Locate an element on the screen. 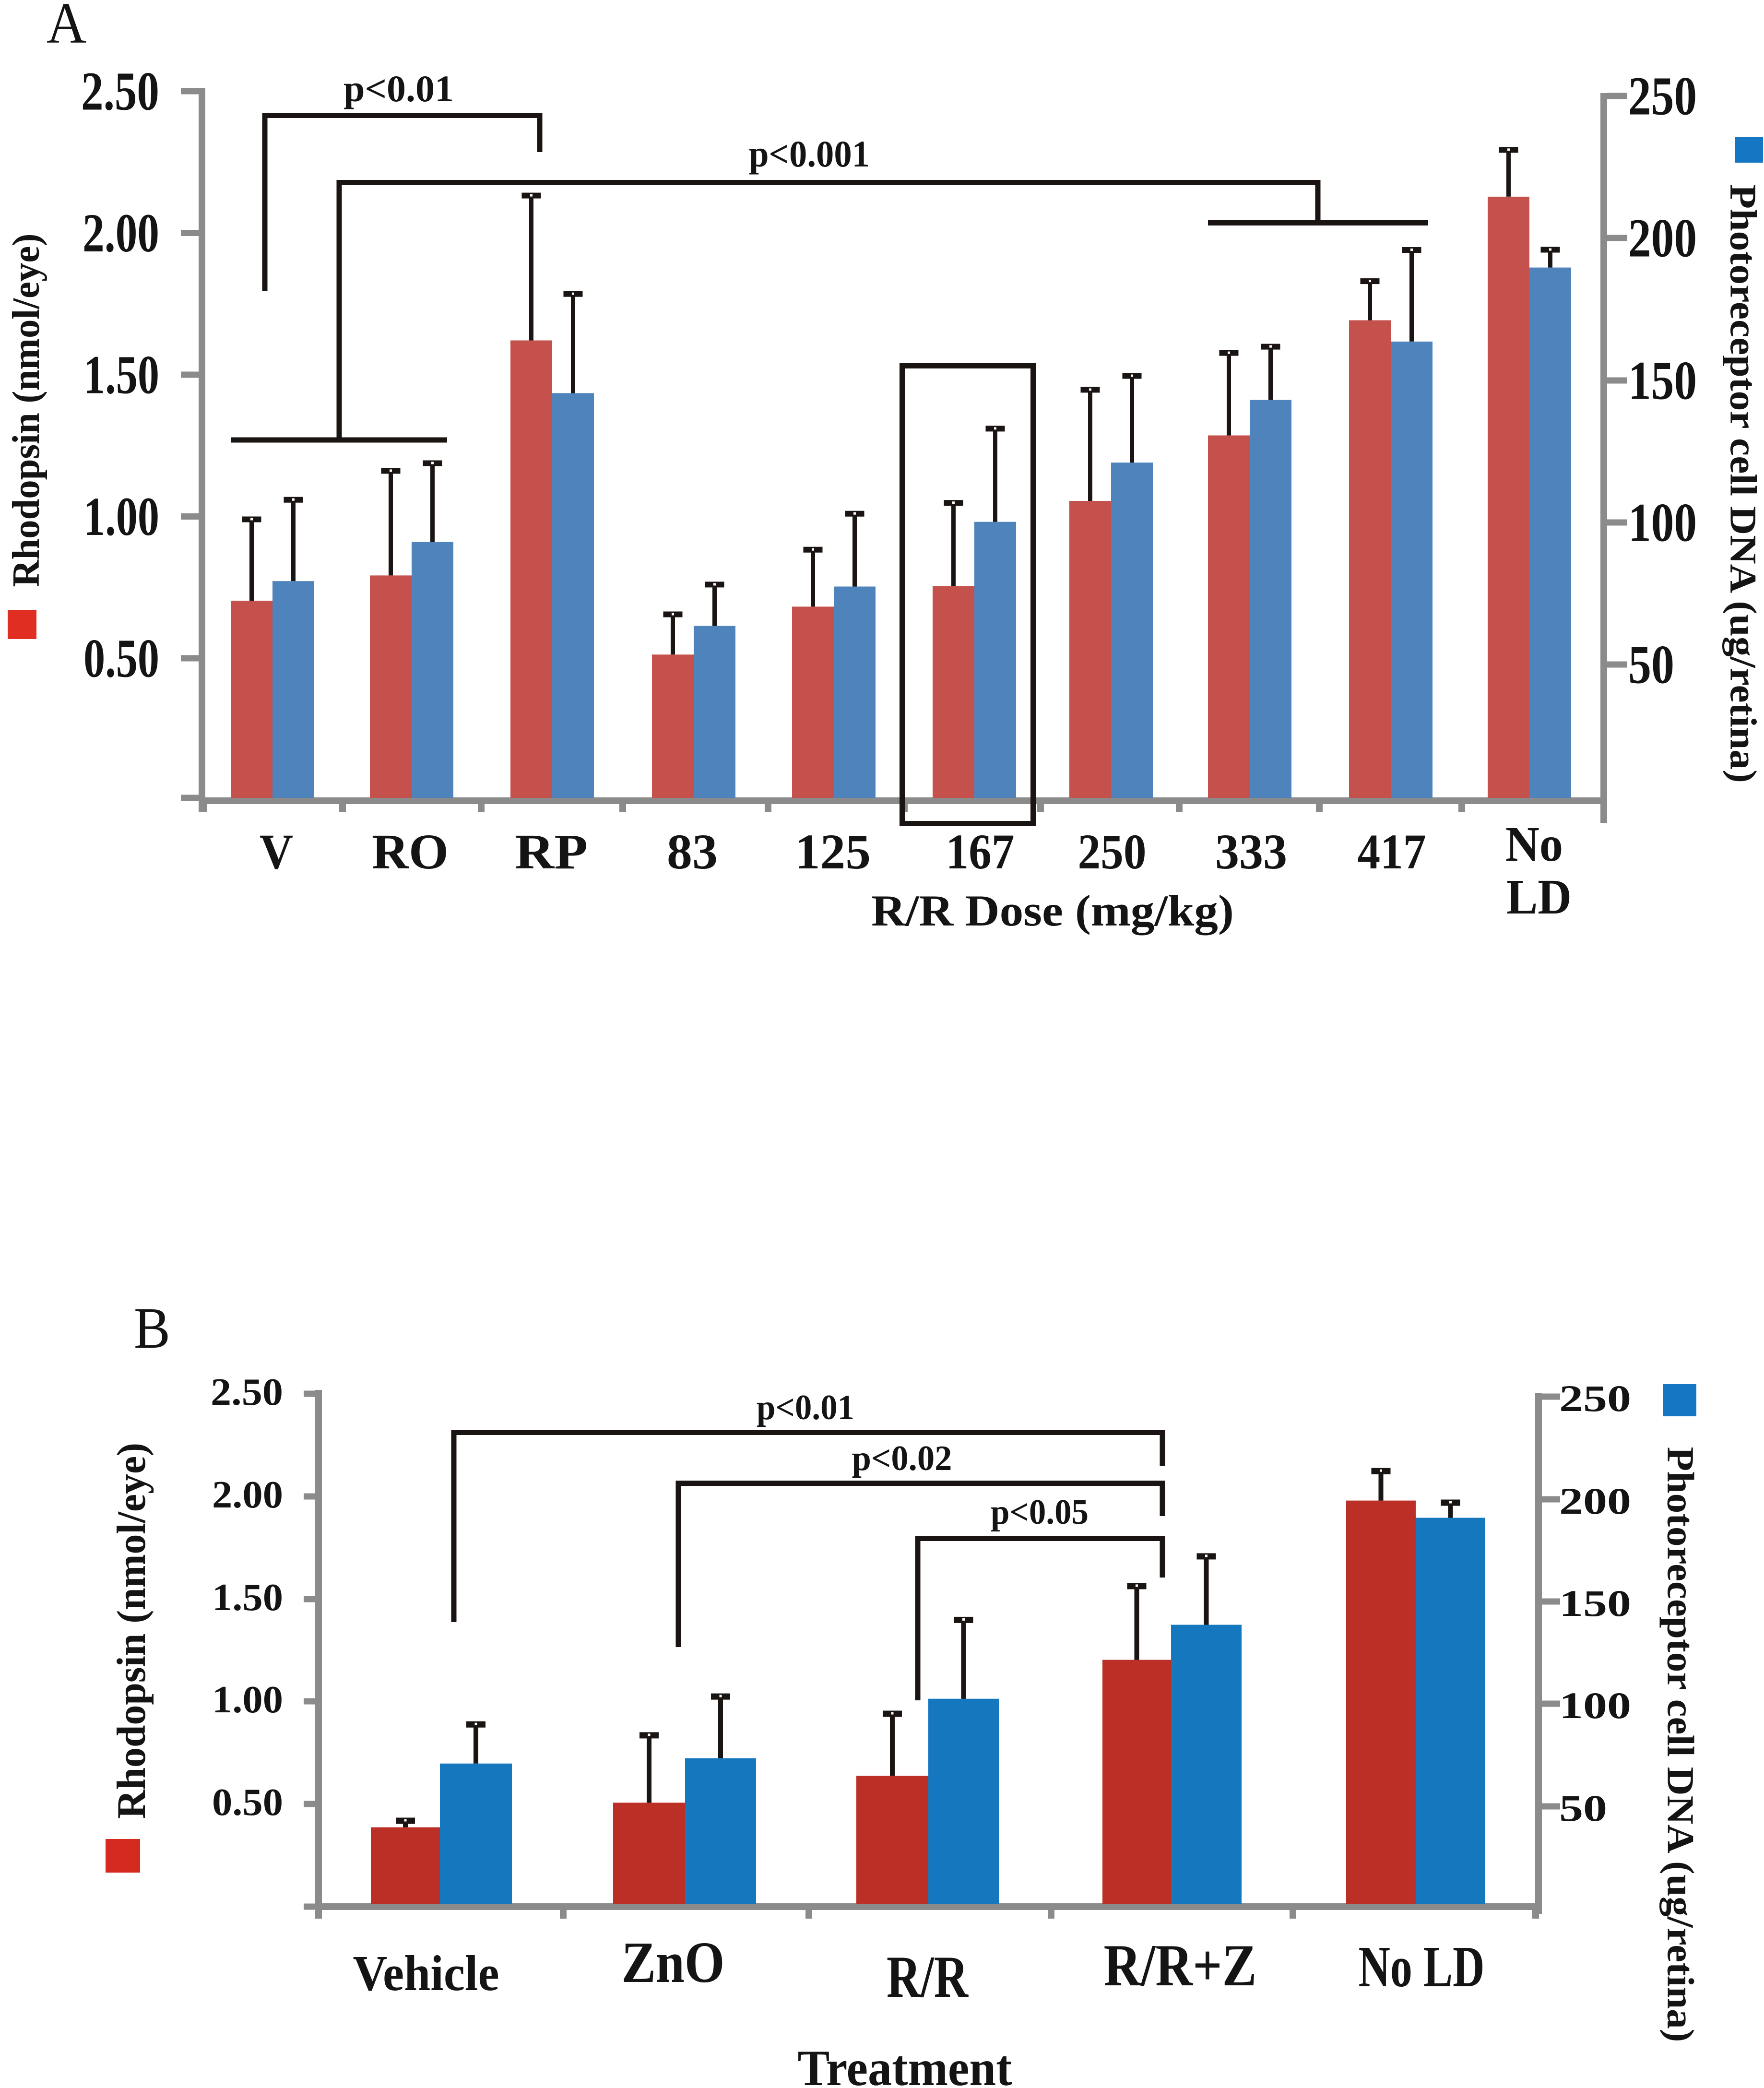  svg-text: 333 is located at coordinates (1251, 851).